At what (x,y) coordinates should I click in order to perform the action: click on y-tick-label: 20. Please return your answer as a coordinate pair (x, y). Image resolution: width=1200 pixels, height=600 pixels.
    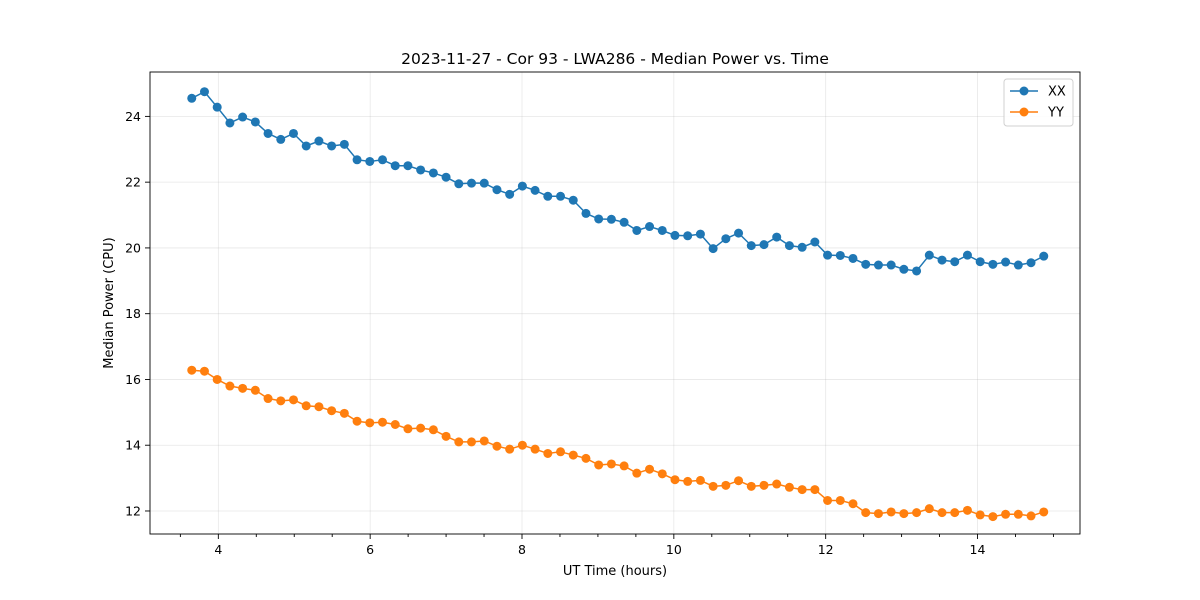
    Looking at the image, I should click on (133, 247).